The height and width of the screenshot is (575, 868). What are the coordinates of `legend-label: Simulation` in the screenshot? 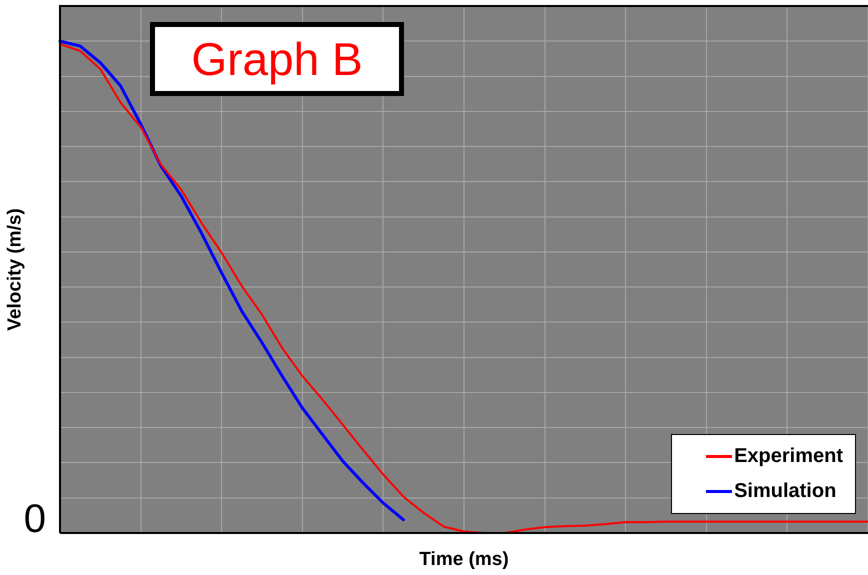 It's located at (785, 491).